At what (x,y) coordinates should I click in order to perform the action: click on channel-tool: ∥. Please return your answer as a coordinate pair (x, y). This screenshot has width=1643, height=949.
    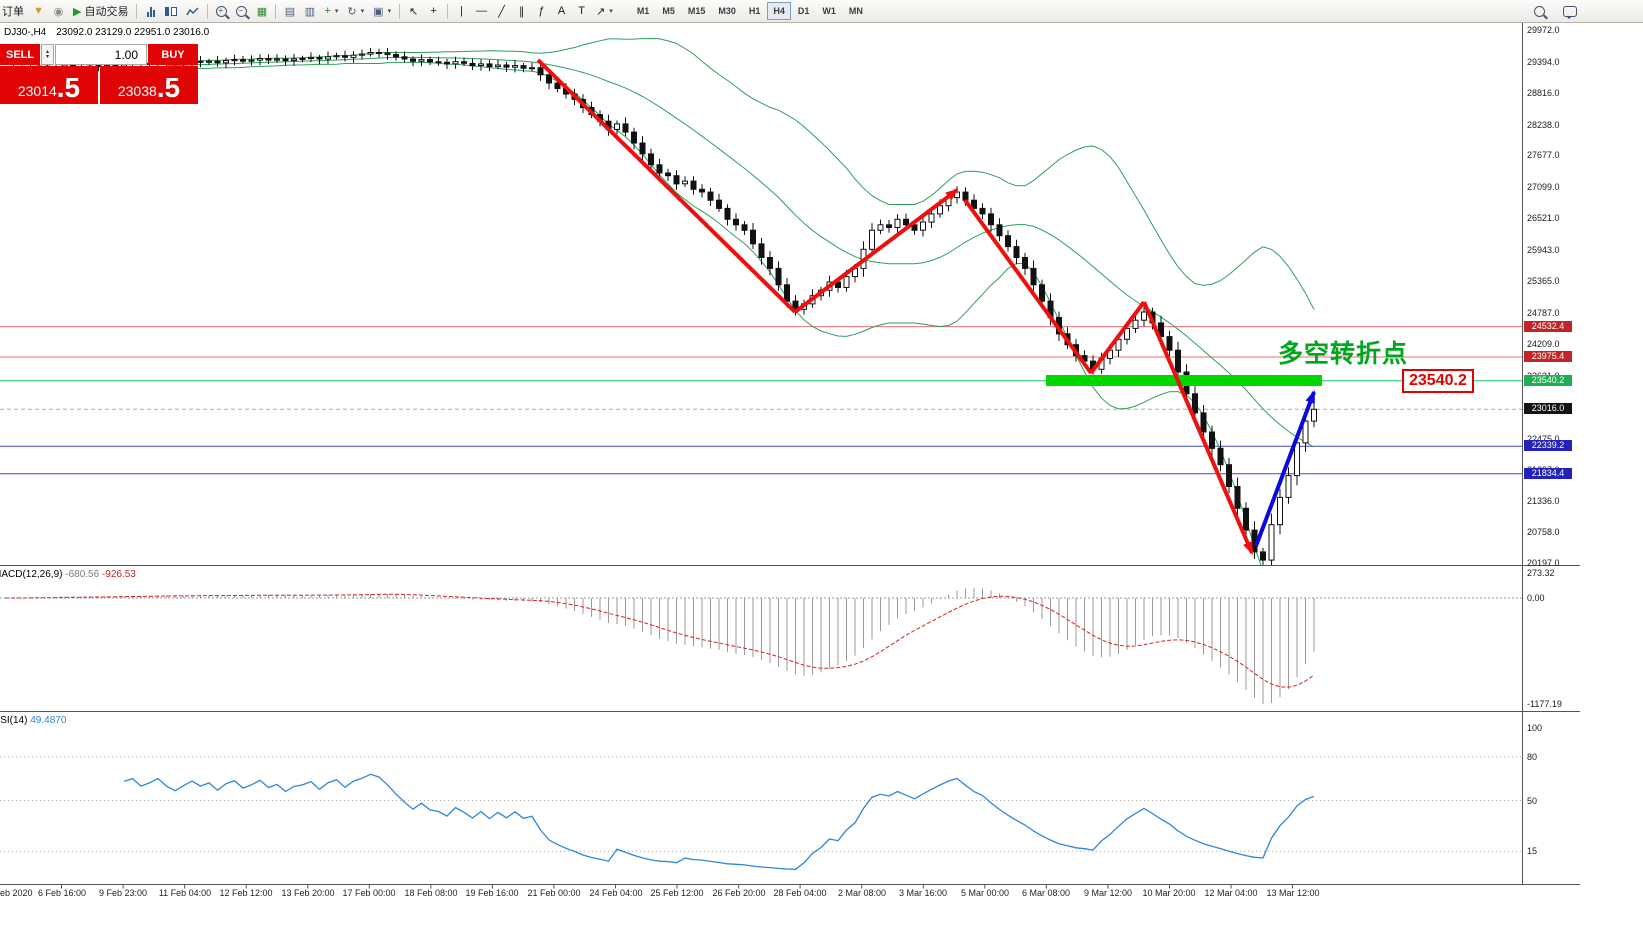
    Looking at the image, I should click on (521, 11).